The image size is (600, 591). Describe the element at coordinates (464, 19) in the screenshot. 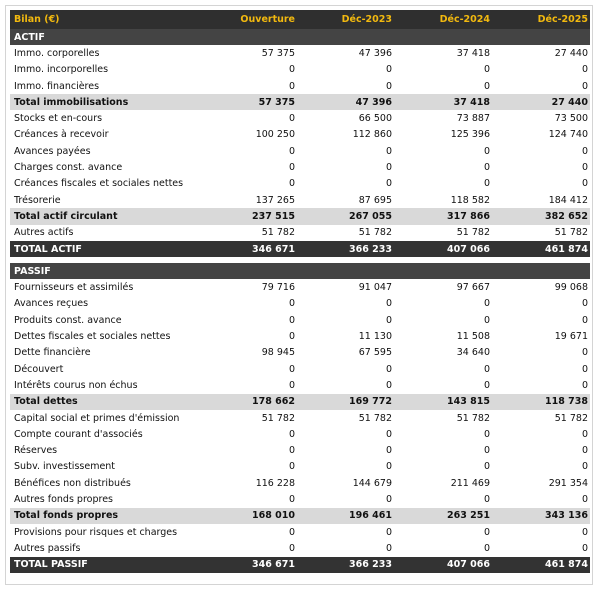

I see `cell-value: Déc-2024` at that location.